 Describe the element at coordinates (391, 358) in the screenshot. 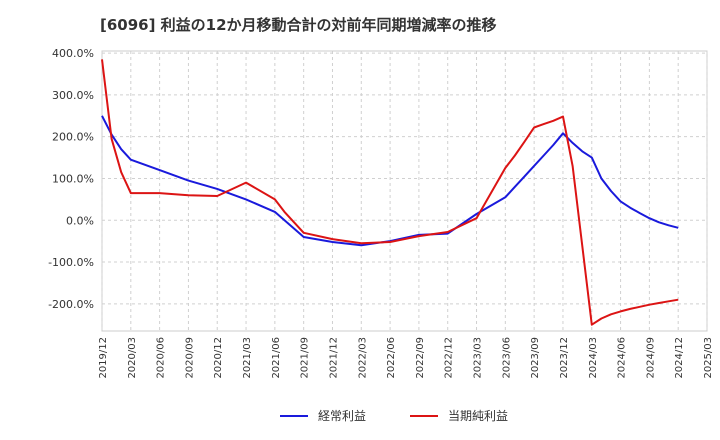

I see `x-tick-label: 2022/06` at that location.